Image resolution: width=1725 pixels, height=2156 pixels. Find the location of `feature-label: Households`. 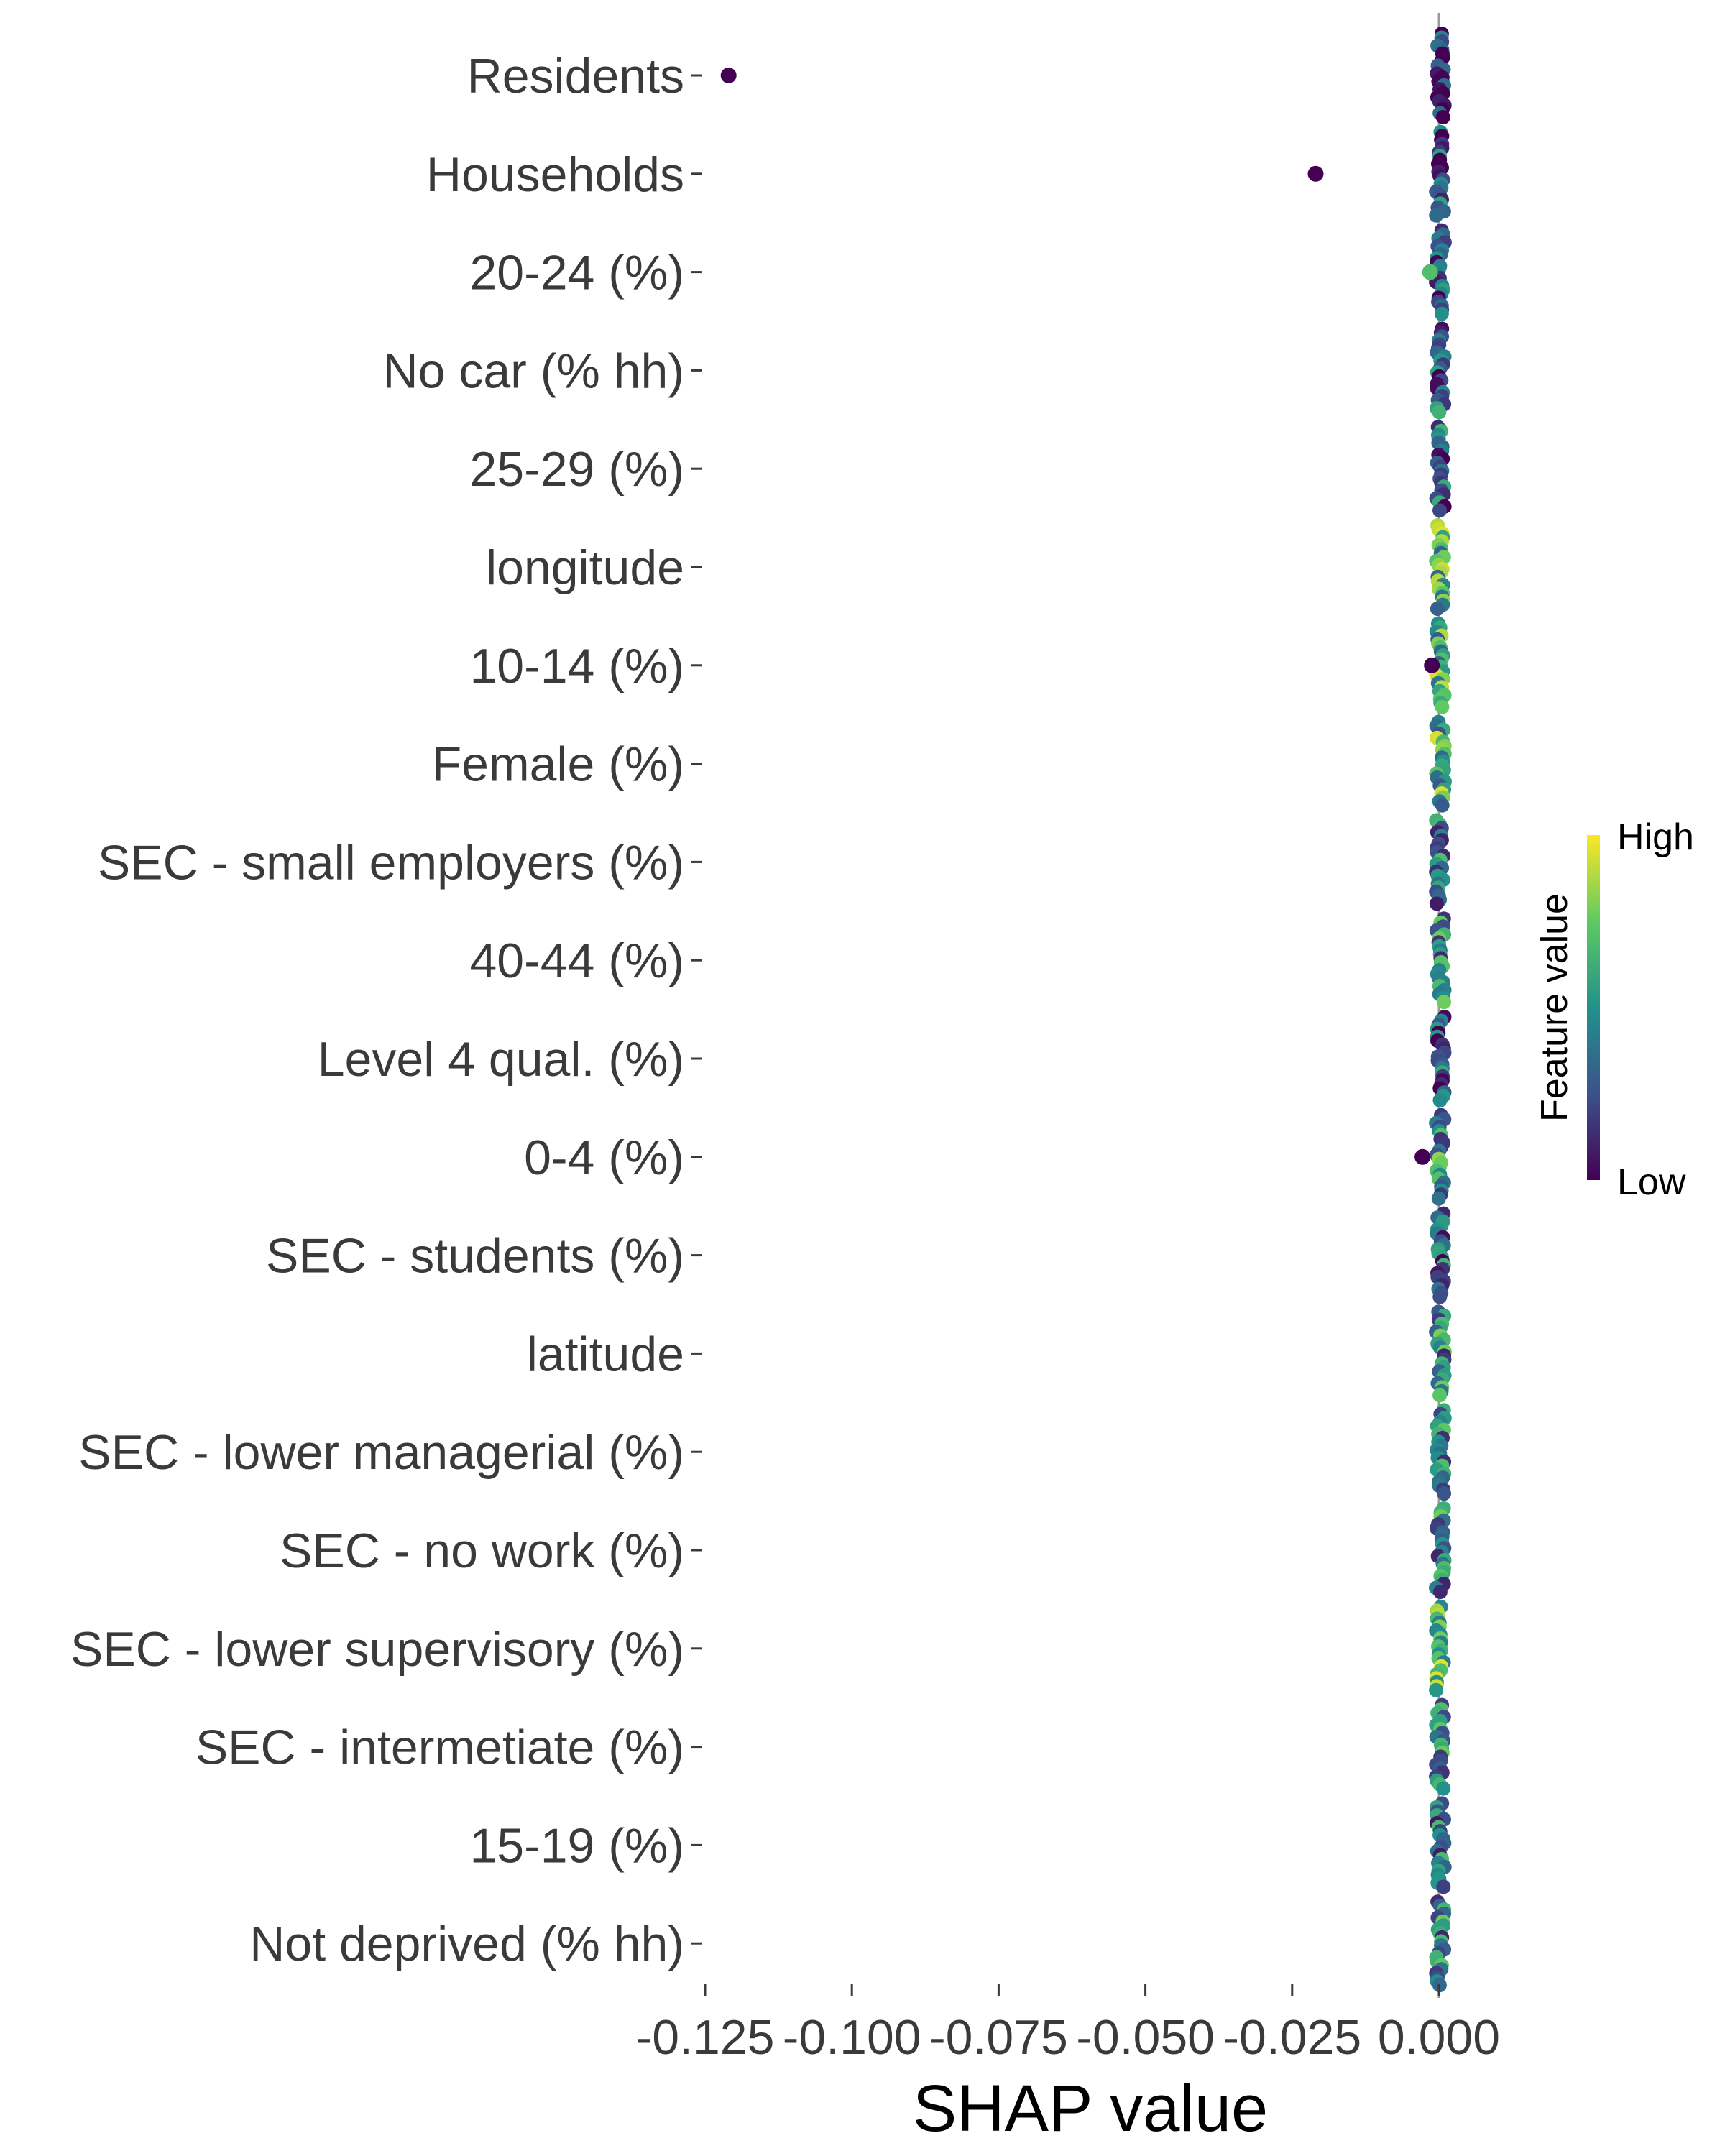

feature-label: Households is located at coordinates (555, 174).